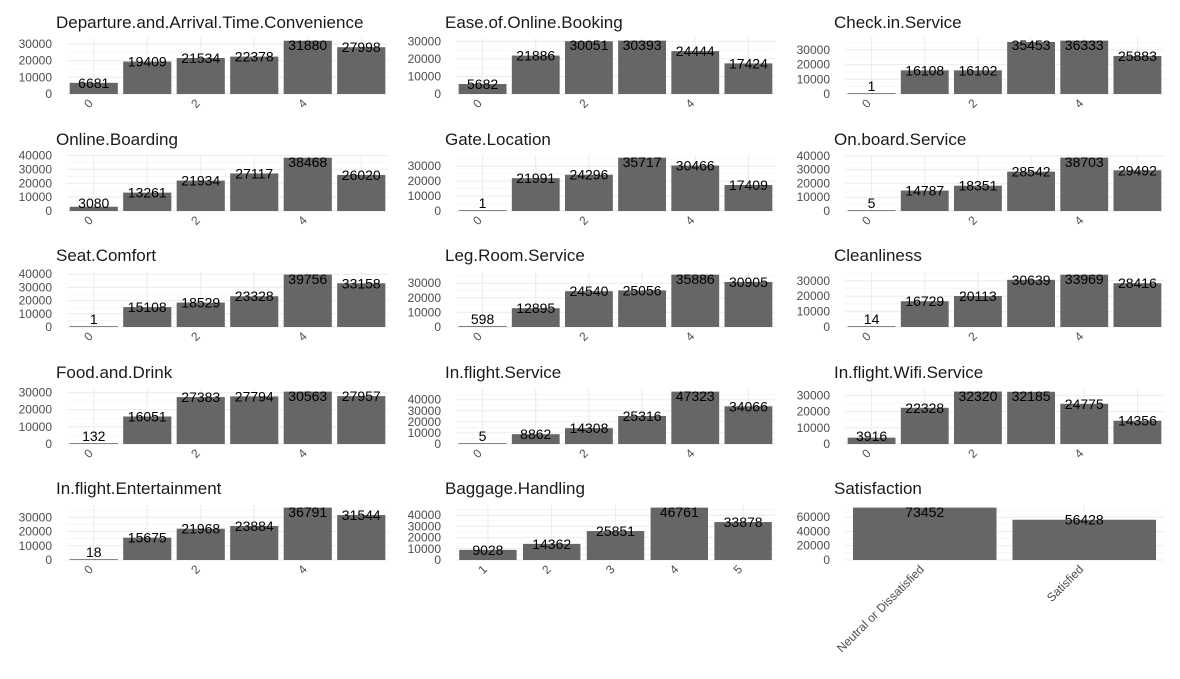 Image resolution: width=1180 pixels, height=679 pixels. What do you see at coordinates (1137, 283) in the screenshot?
I see `bar-value-label: 28416` at bounding box center [1137, 283].